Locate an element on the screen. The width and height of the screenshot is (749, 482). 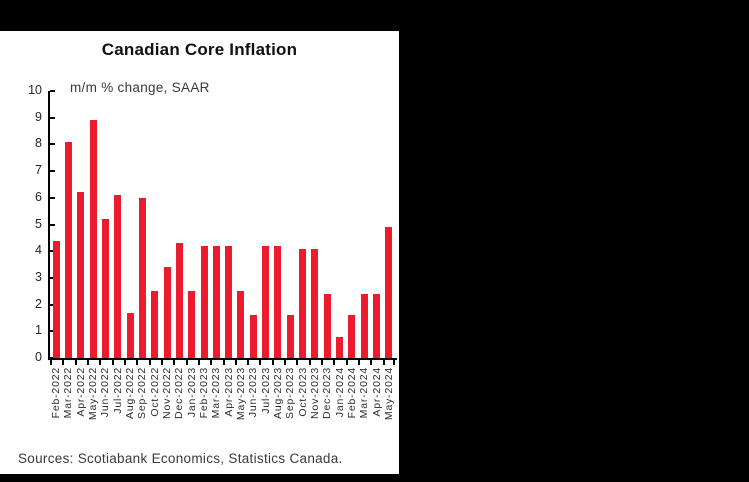
x-axis-label: Aug-2023 is located at coordinates (277, 393).